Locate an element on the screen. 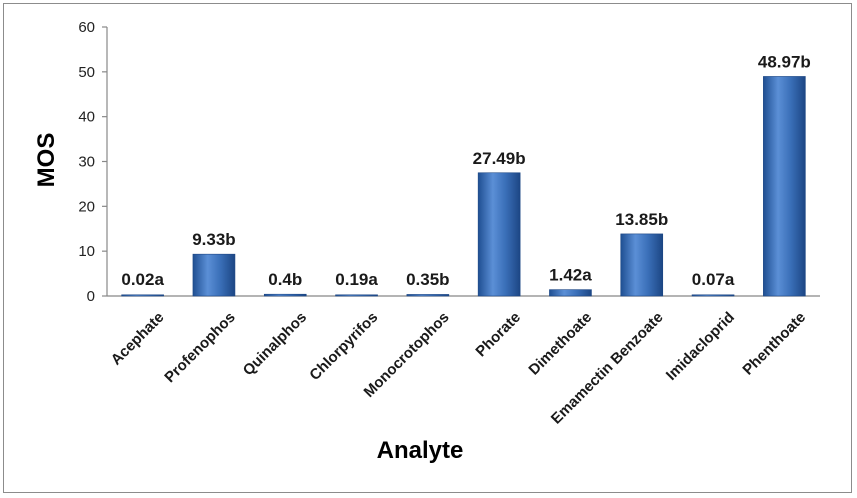  data-label: 0.07a is located at coordinates (713, 279).